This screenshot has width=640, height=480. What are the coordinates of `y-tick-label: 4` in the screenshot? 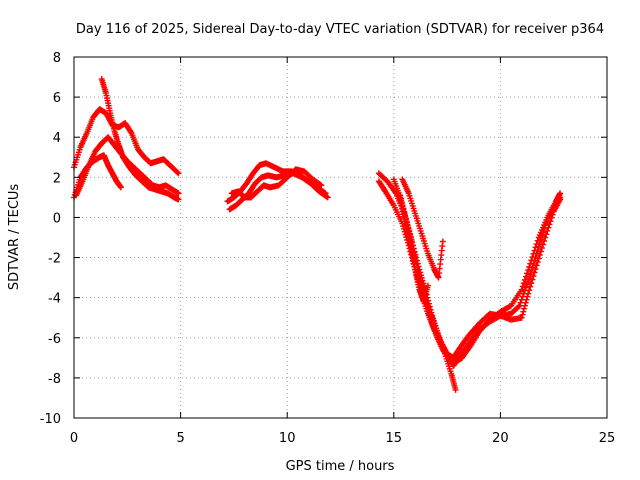 It's located at (57, 138).